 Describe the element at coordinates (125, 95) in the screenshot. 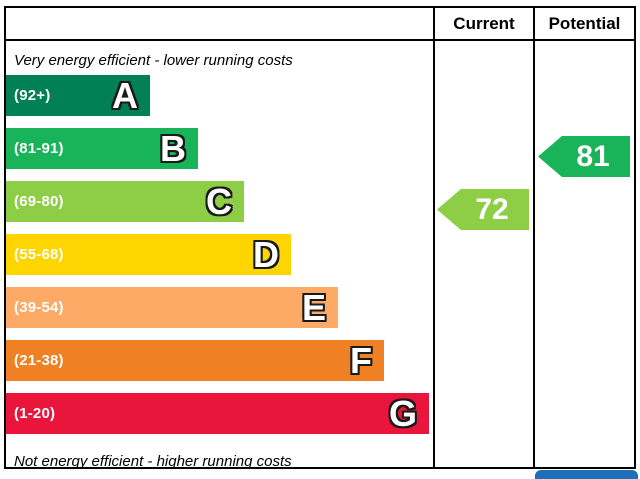

I see `band-letter: A` at that location.